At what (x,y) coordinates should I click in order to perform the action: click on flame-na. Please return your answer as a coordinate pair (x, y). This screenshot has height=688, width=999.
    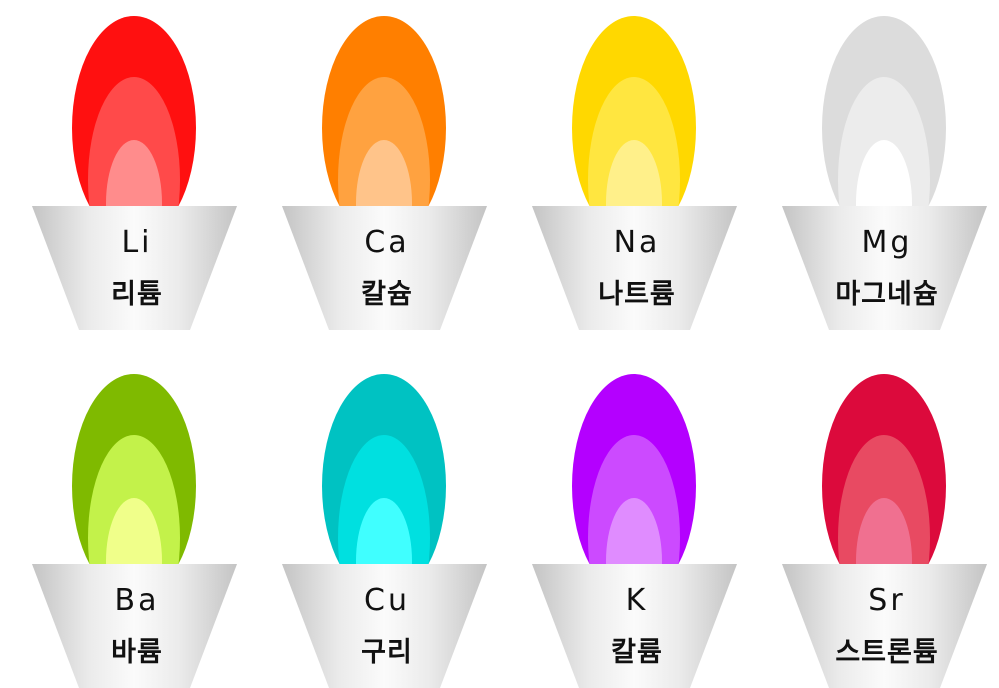
    Looking at the image, I should click on (634, 173).